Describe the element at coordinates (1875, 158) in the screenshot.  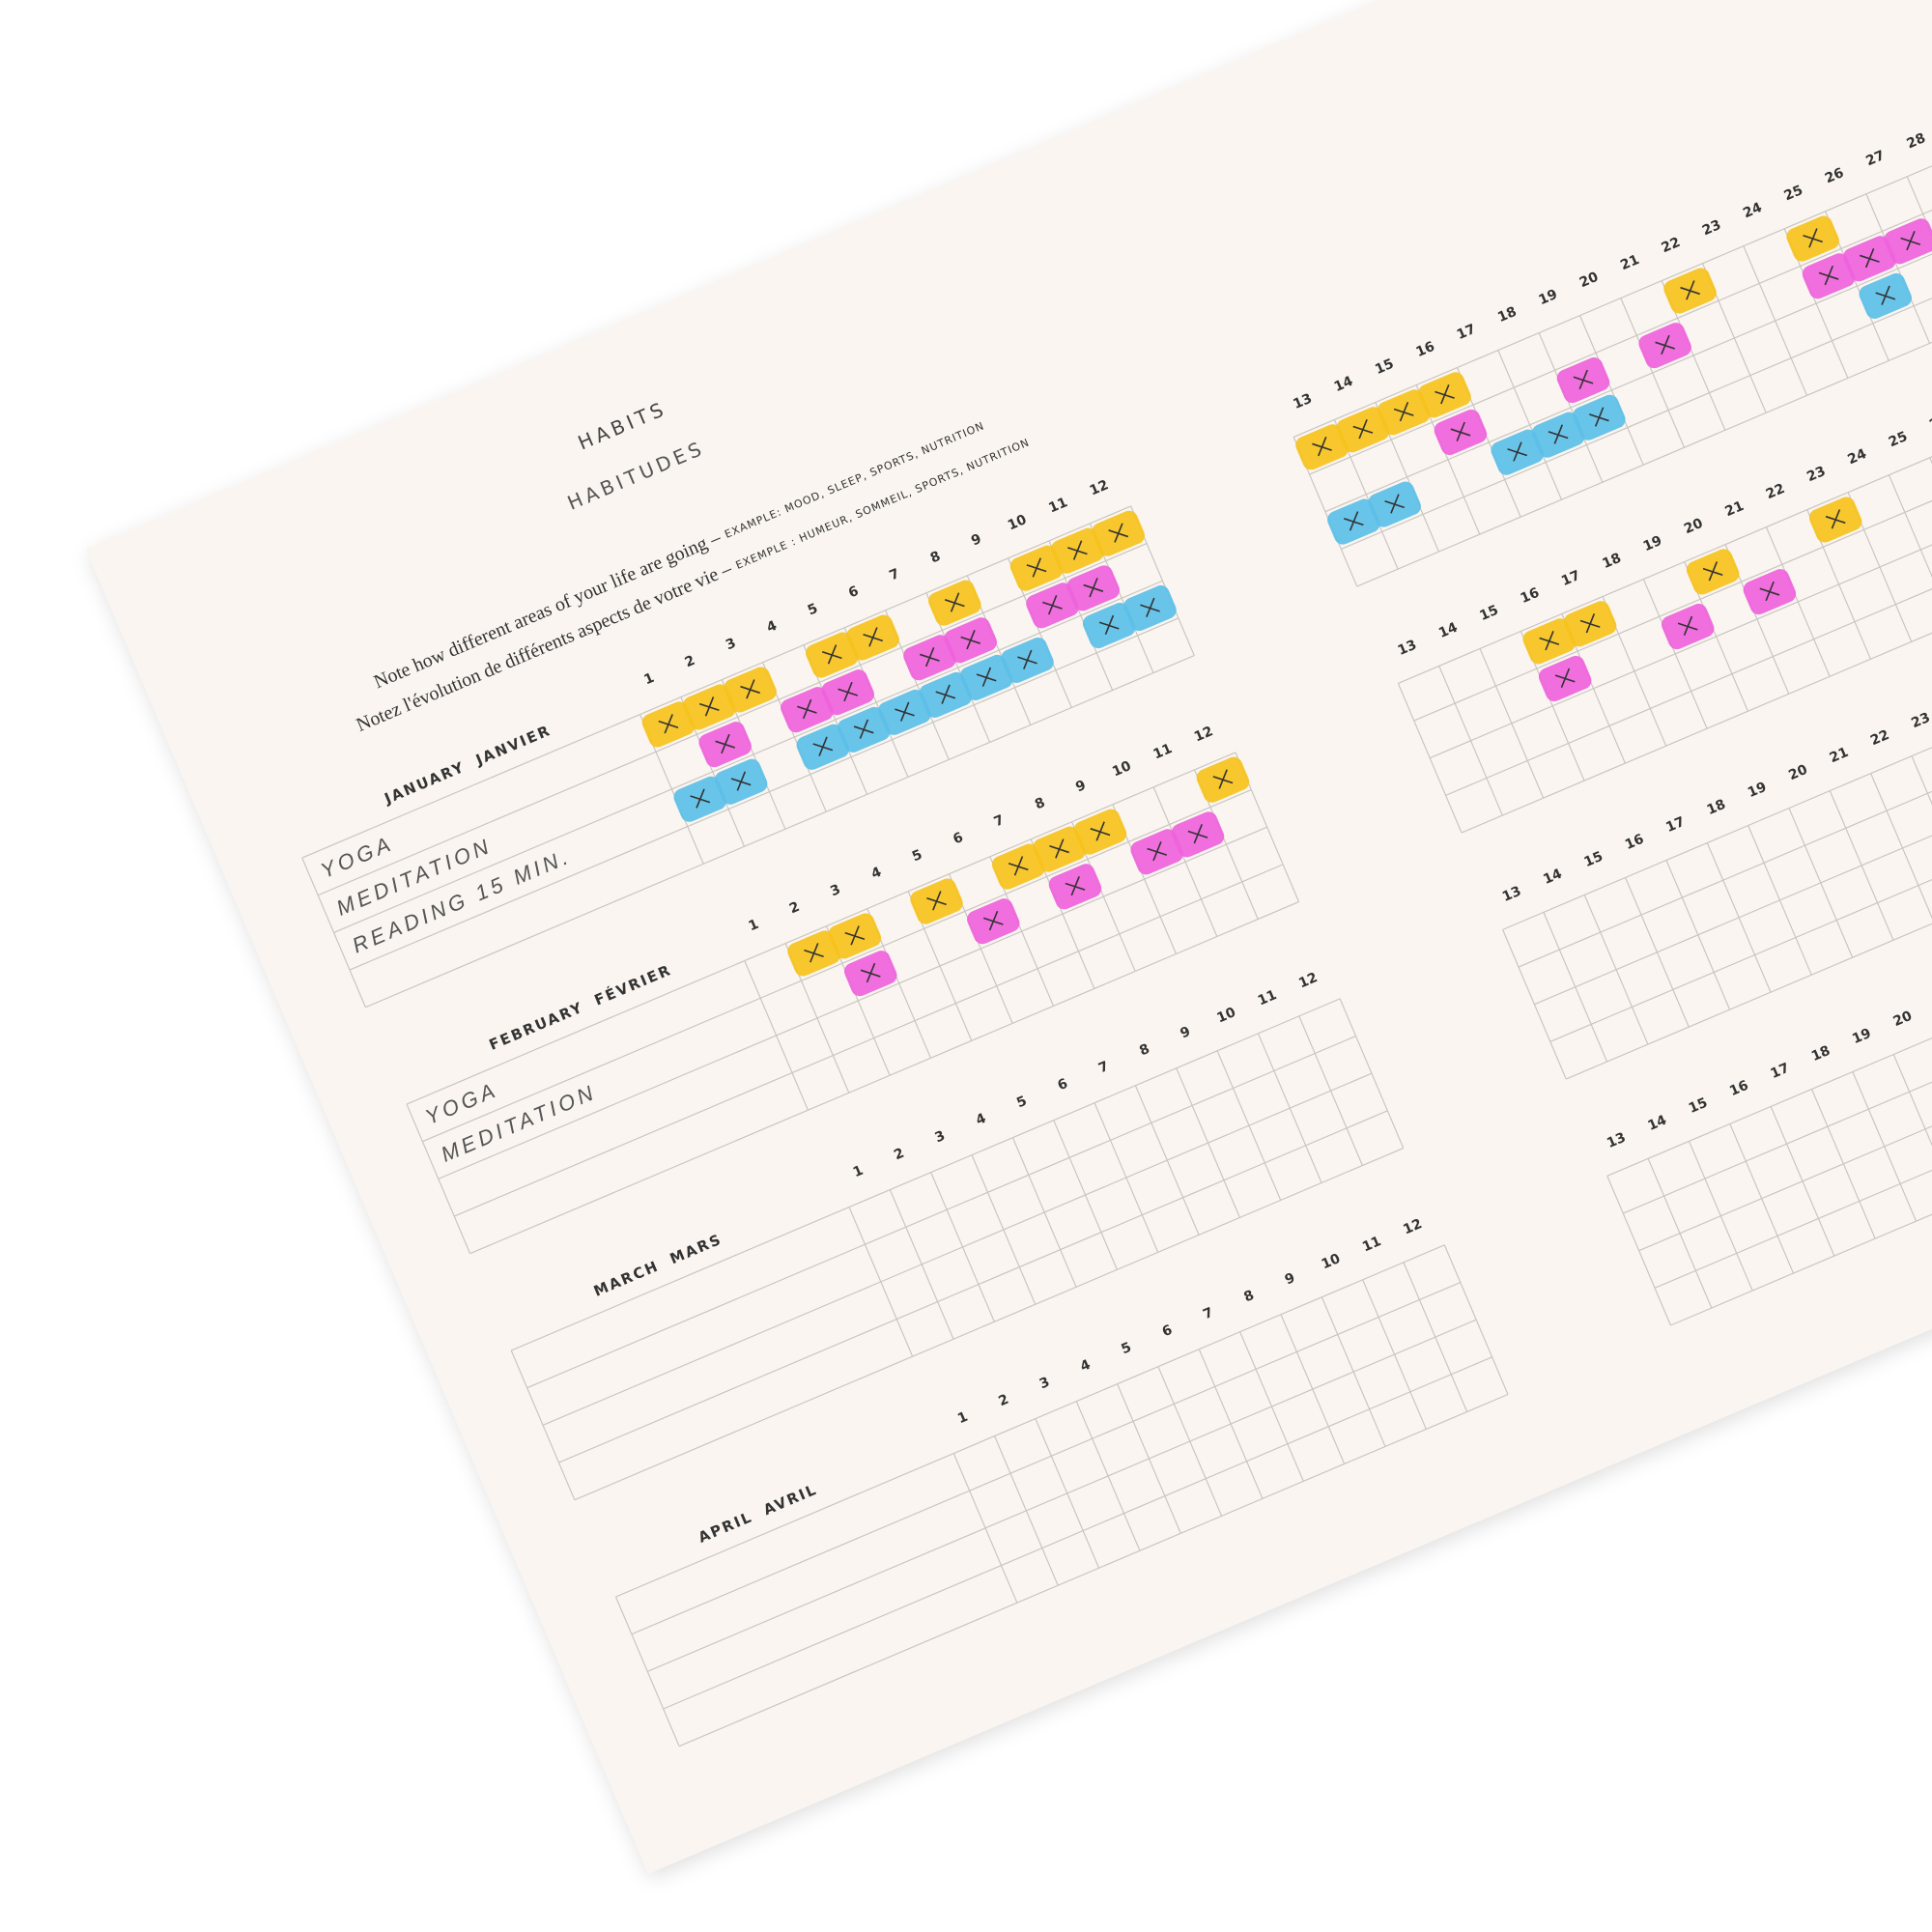
I see `day-number: 27` at that location.